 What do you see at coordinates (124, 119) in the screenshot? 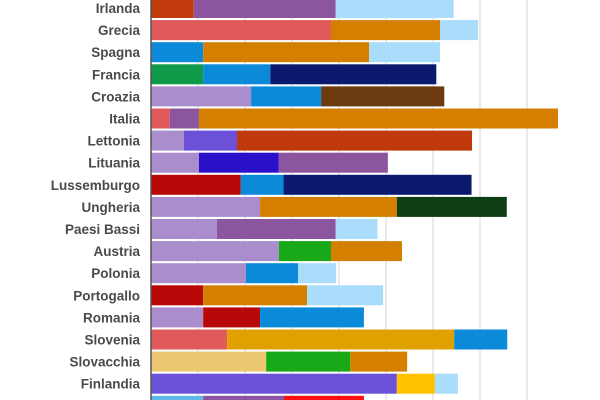
I see `category-label: Italia` at bounding box center [124, 119].